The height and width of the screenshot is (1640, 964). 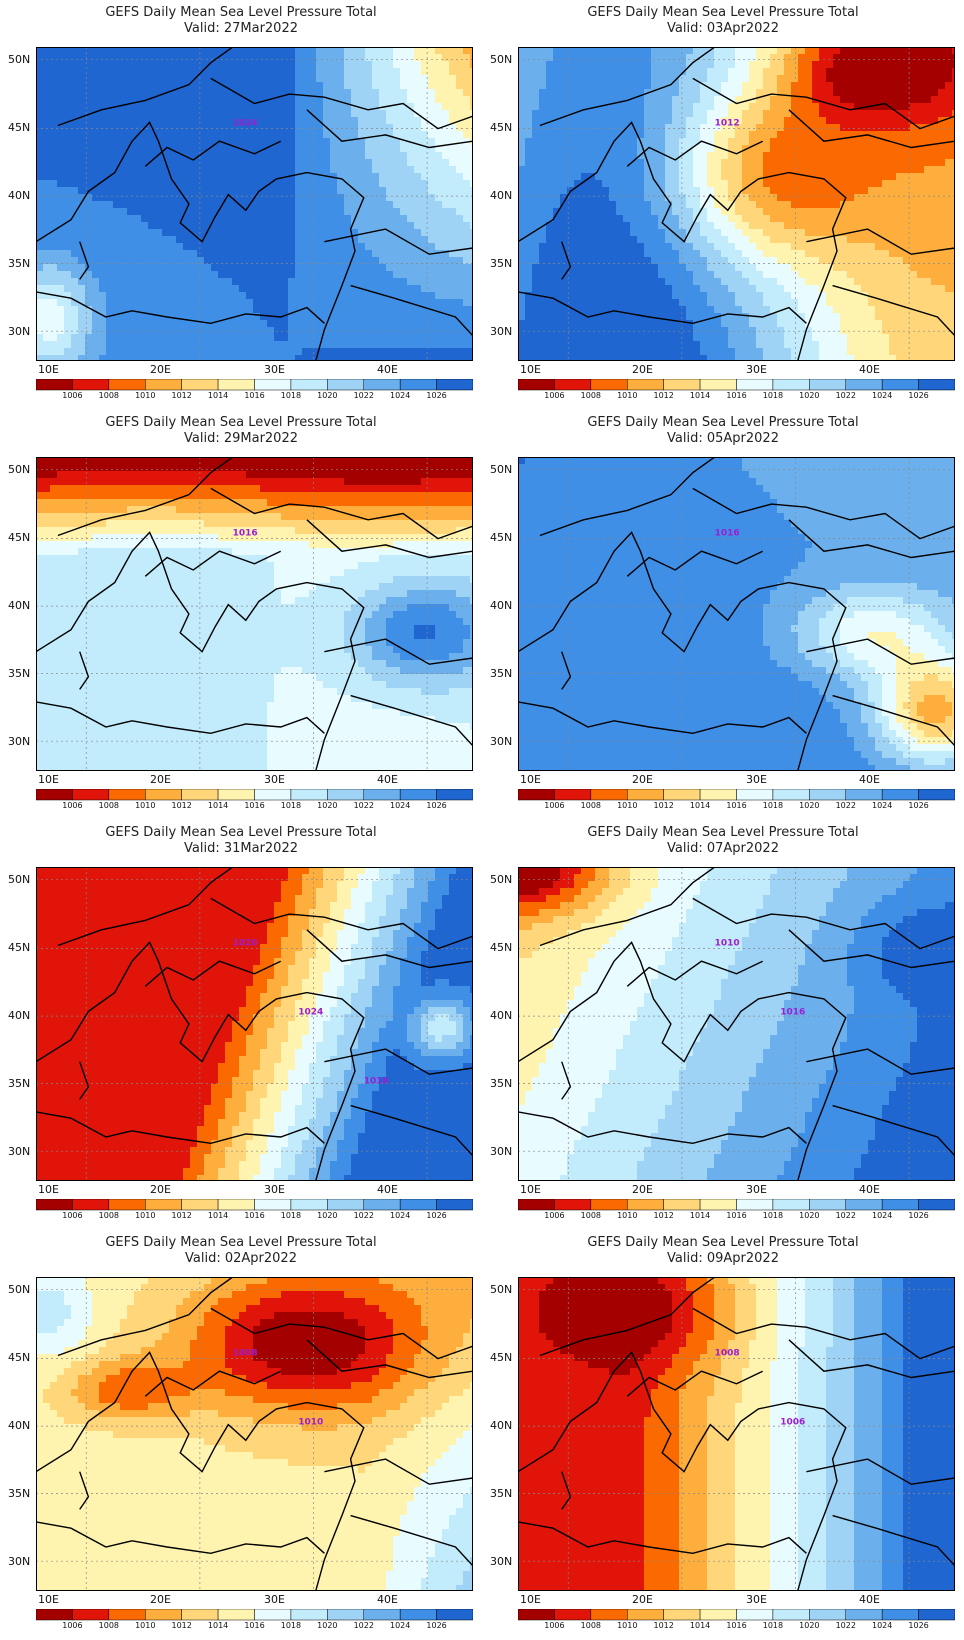 What do you see at coordinates (727, 944) in the screenshot?
I see `contour-label: 1010` at bounding box center [727, 944].